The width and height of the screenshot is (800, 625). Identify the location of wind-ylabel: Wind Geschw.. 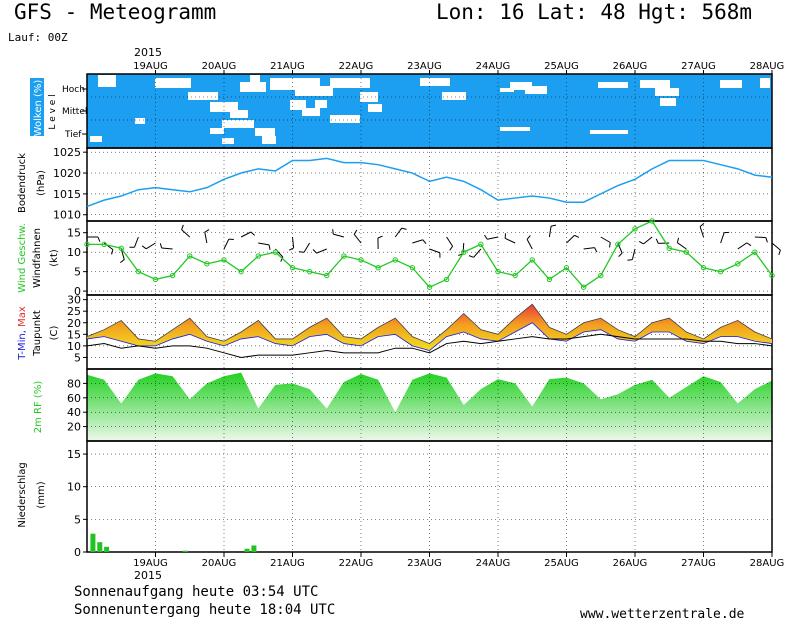
(22, 258).